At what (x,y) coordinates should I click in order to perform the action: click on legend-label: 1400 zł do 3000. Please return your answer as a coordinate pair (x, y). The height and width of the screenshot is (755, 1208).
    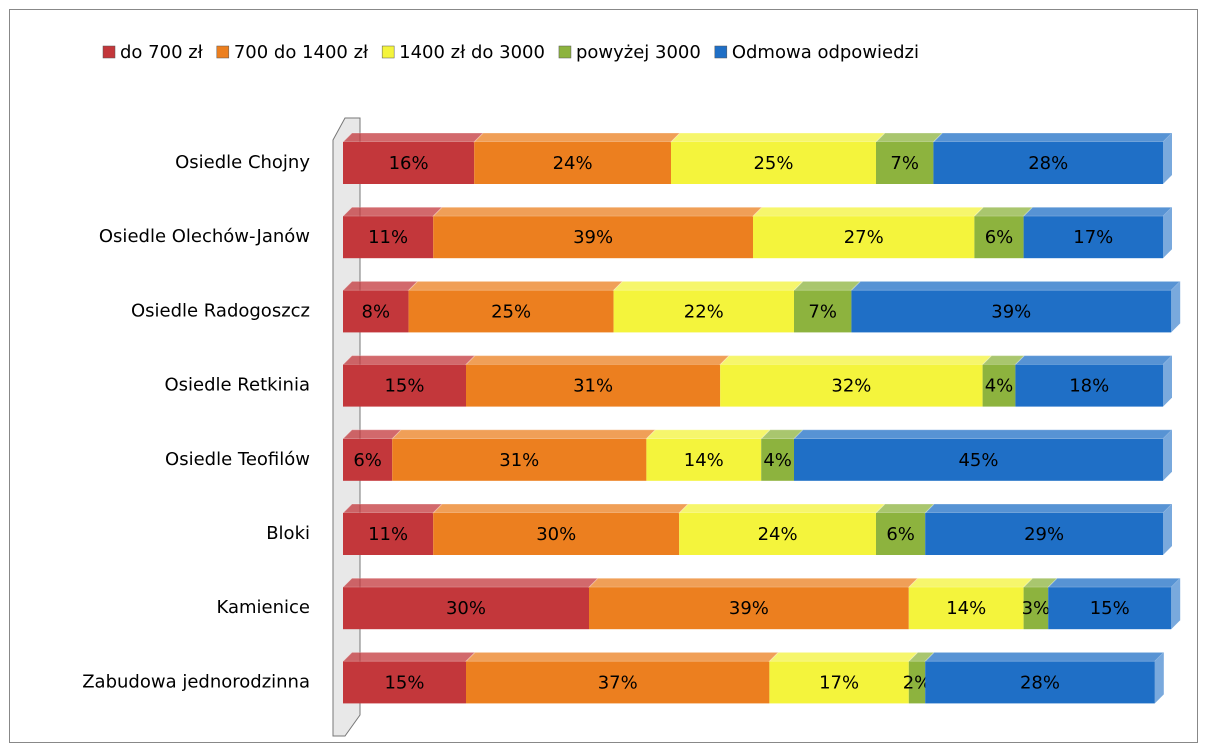
    Looking at the image, I should click on (472, 52).